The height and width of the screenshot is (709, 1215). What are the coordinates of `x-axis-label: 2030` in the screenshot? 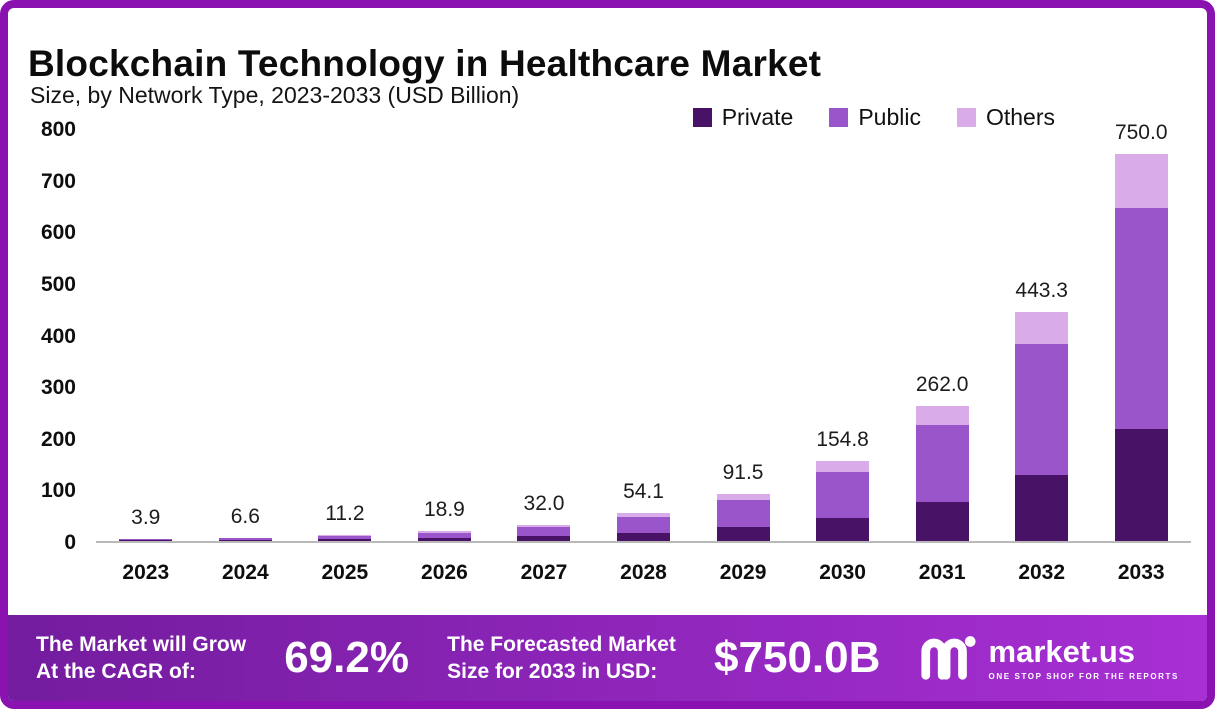 It's located at (842, 572).